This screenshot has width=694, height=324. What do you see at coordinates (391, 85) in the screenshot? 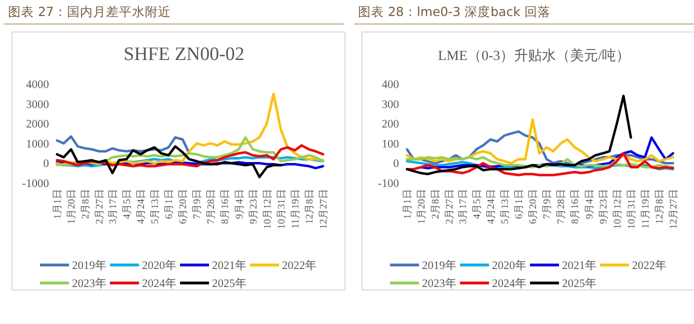
I see `y-tick-label: 400` at bounding box center [391, 85].